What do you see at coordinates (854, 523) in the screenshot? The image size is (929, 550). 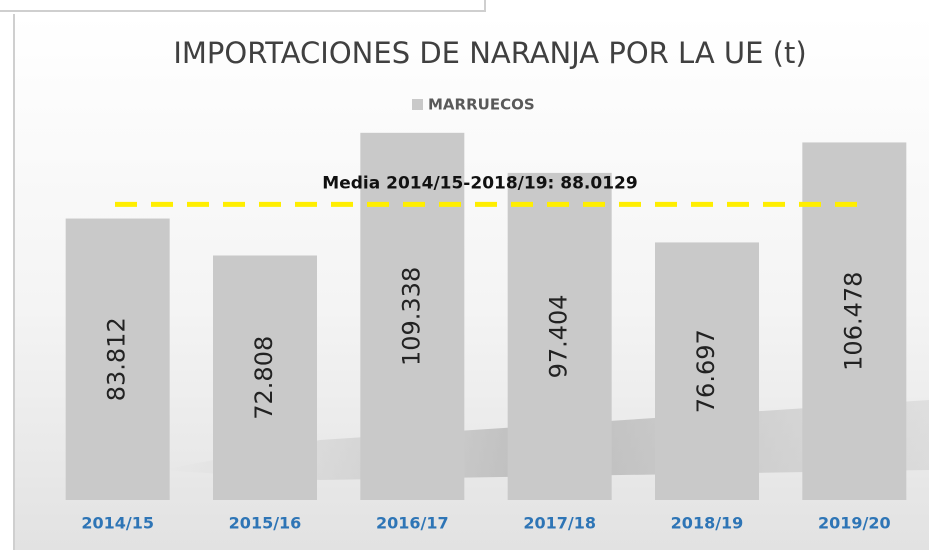 I see `x-tick-label: 2019/20` at bounding box center [854, 523].